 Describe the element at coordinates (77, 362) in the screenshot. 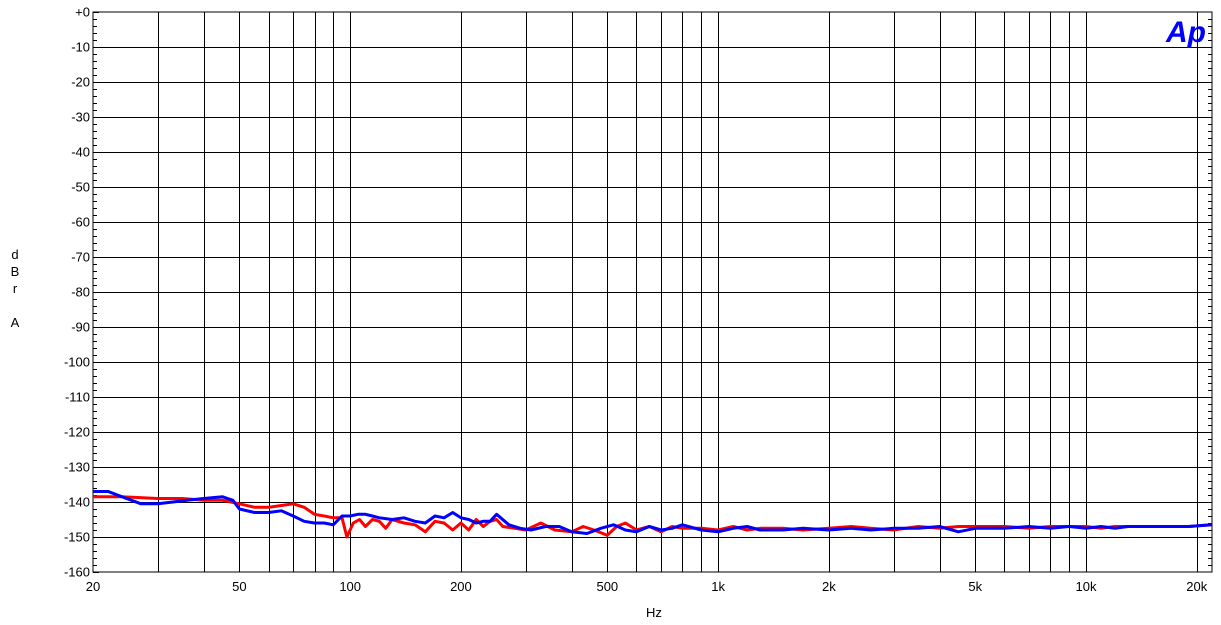

I see `y-tick-label: -100` at that location.